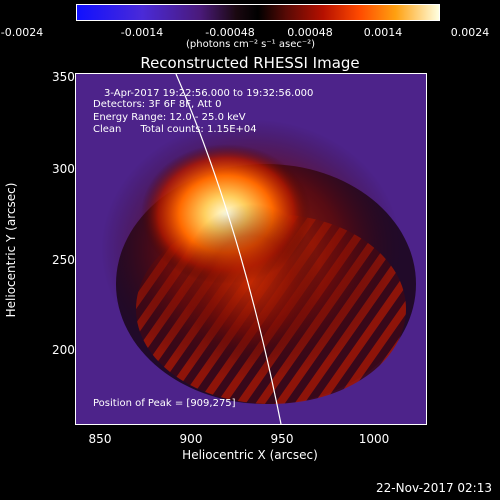  What do you see at coordinates (191, 439) in the screenshot?
I see `x-tick-label: 900` at bounding box center [191, 439].